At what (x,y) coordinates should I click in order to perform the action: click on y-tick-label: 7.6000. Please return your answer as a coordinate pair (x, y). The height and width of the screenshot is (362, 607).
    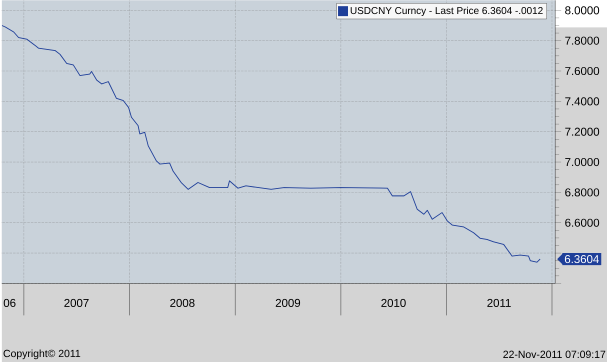
    Looking at the image, I should click on (582, 70).